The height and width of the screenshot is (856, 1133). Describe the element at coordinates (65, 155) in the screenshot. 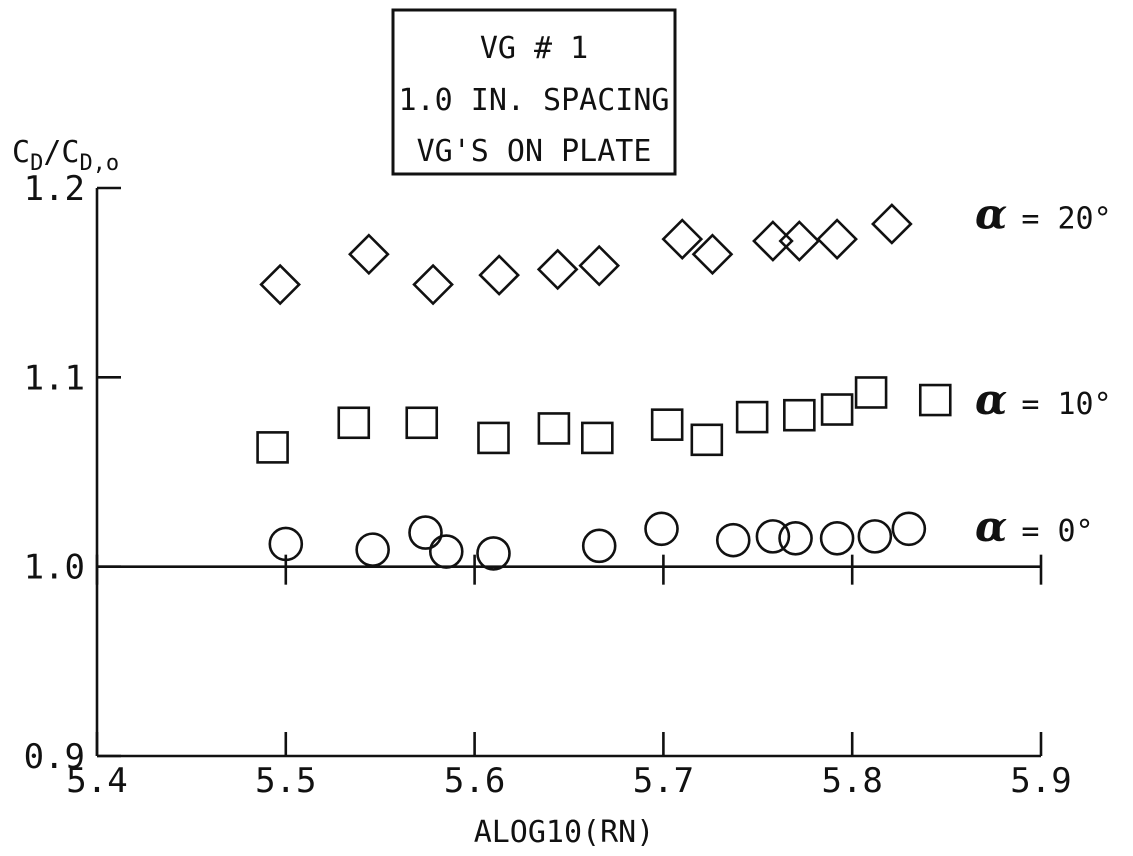

I see `y-axis-title: CD/CD,o` at that location.